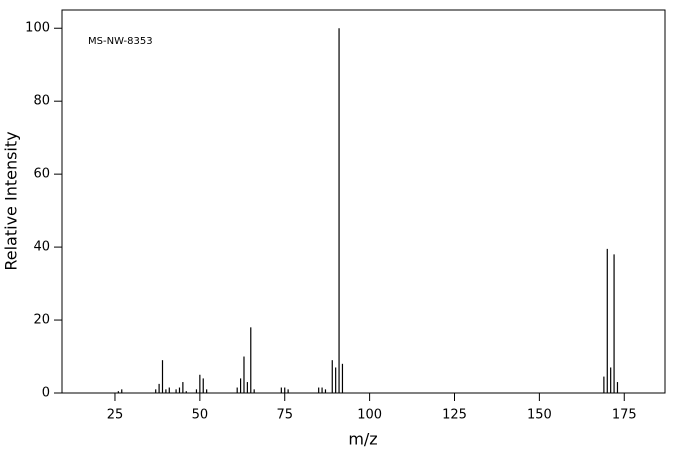  What do you see at coordinates (284, 415) in the screenshot?
I see `x-tick-label: 75` at bounding box center [284, 415].